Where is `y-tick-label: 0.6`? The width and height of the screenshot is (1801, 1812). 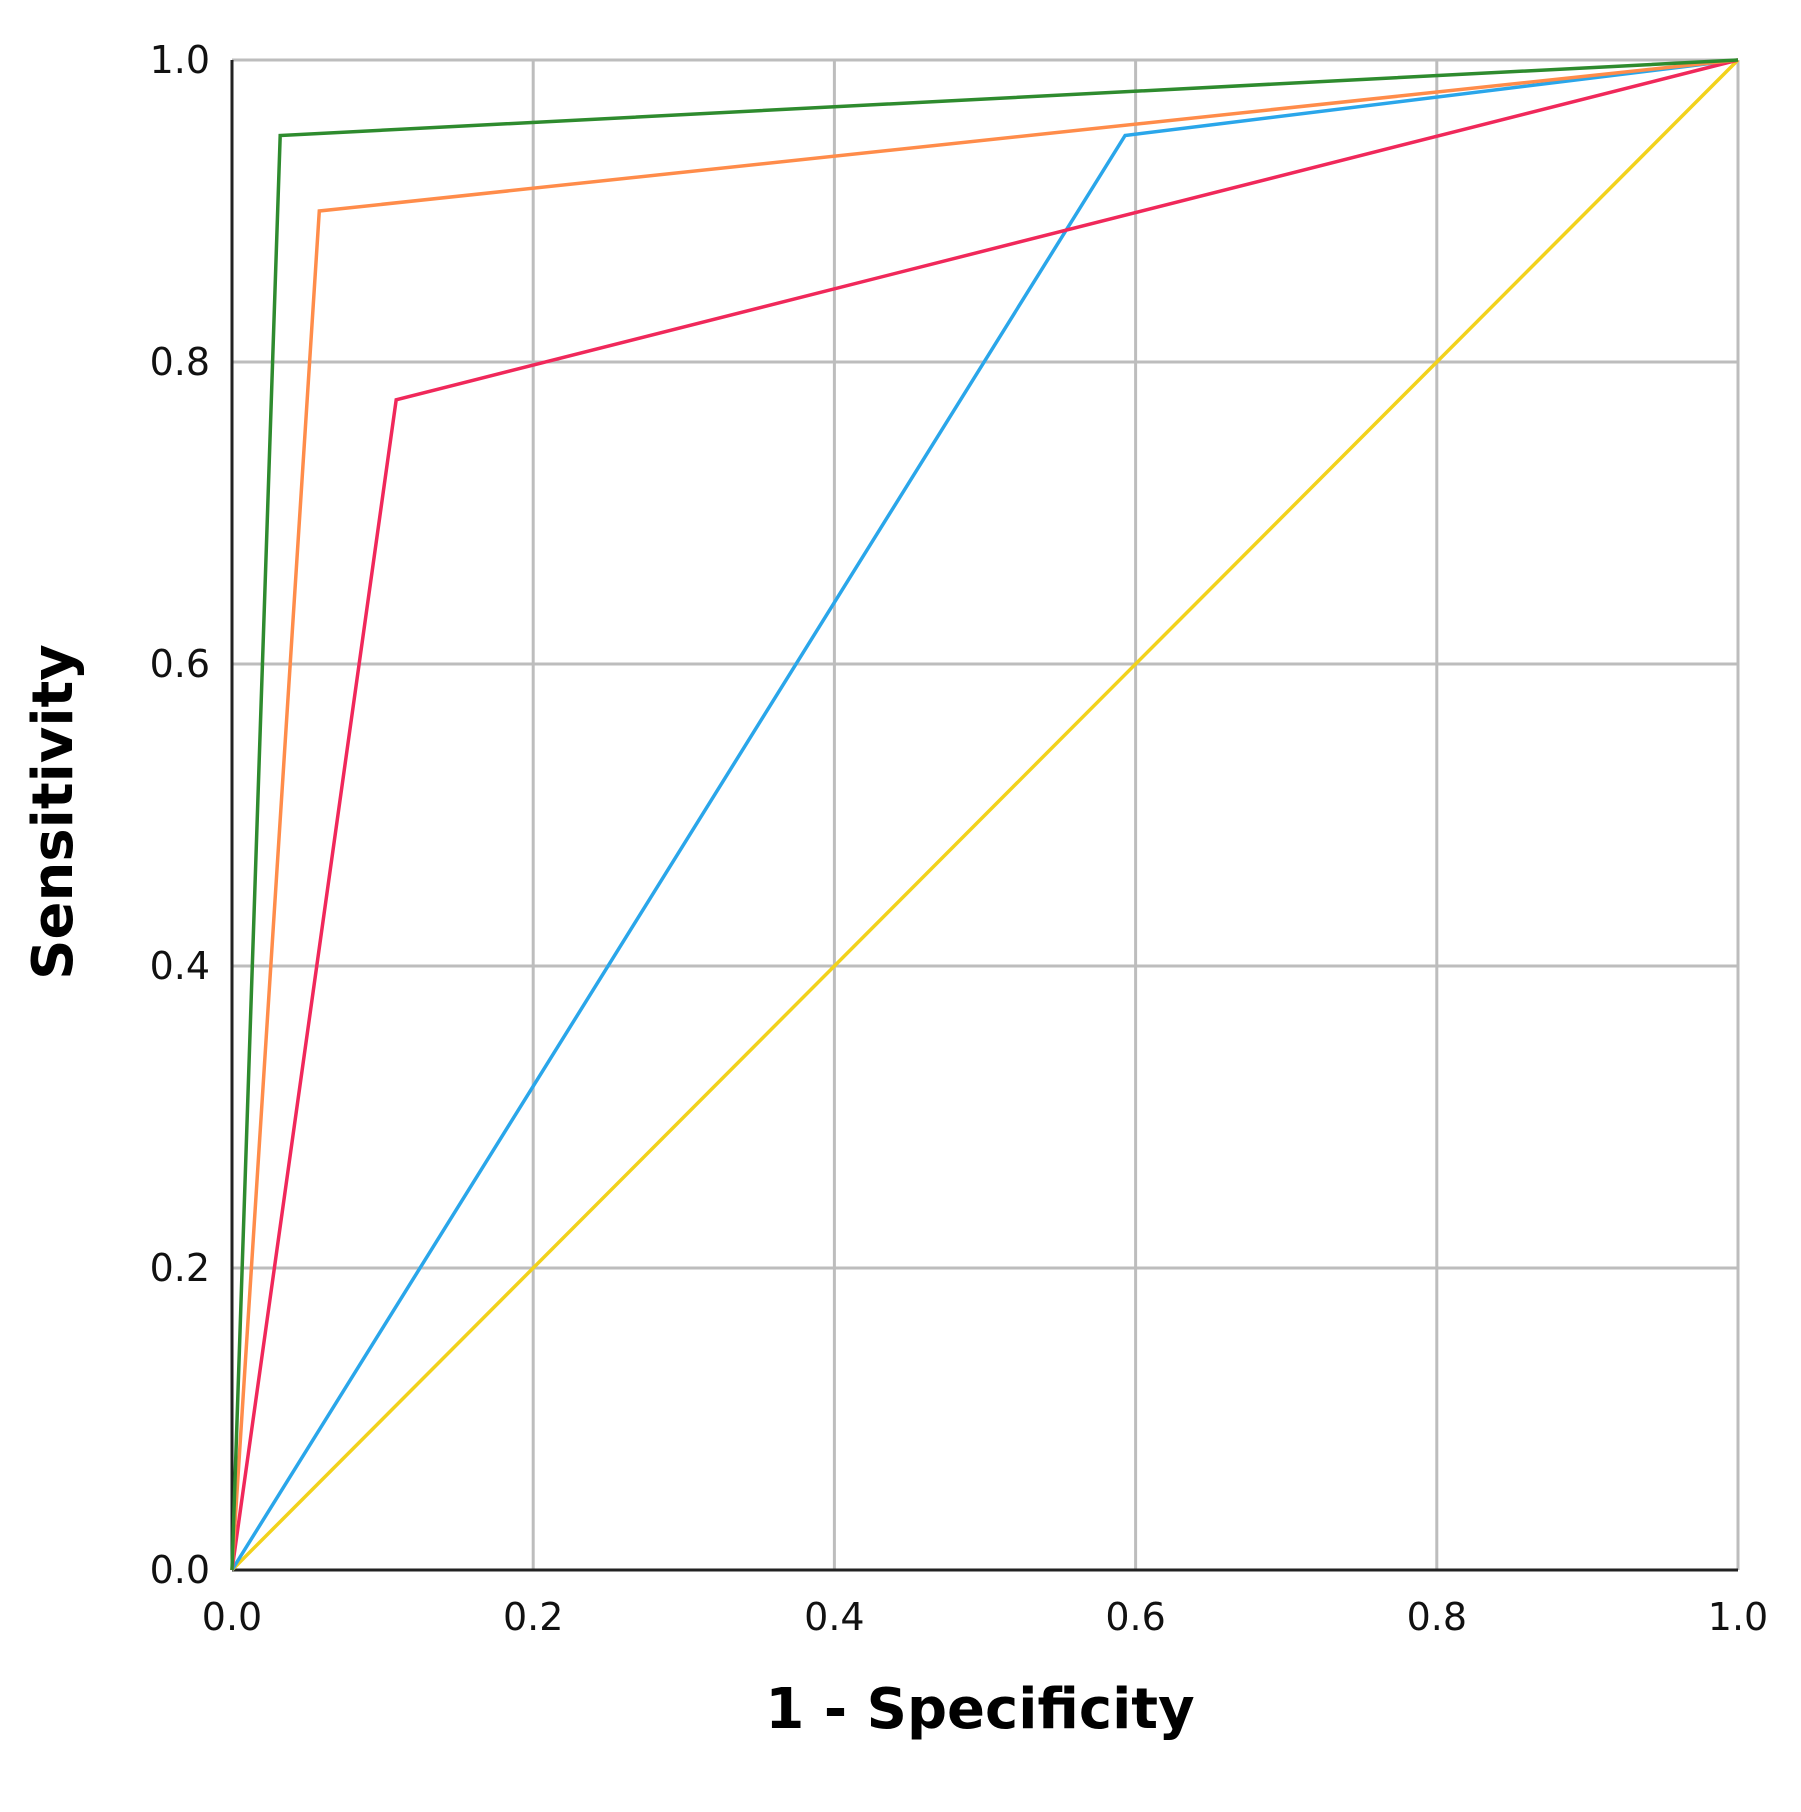
y-tick-label: 0.6 is located at coordinates (180, 664).